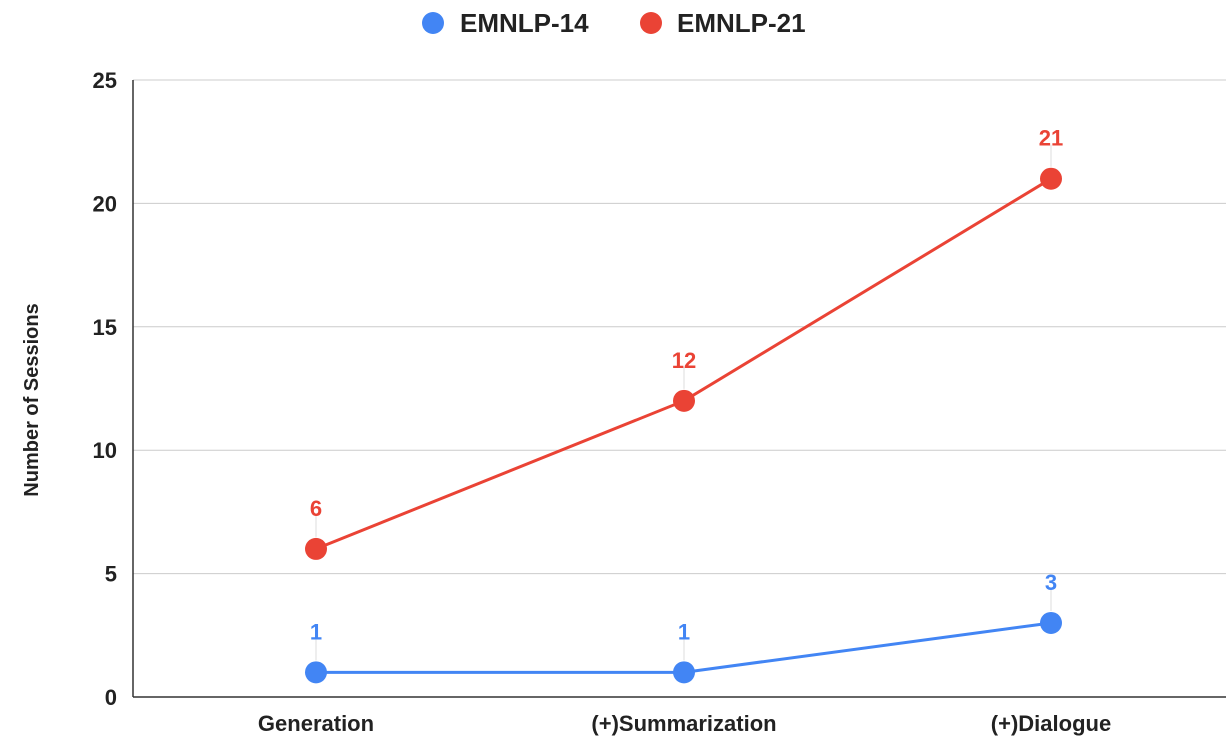 Image resolution: width=1226 pixels, height=743 pixels. Describe the element at coordinates (614, 23) in the screenshot. I see `legend: EMNLP-14 EMNLP-21` at that location.